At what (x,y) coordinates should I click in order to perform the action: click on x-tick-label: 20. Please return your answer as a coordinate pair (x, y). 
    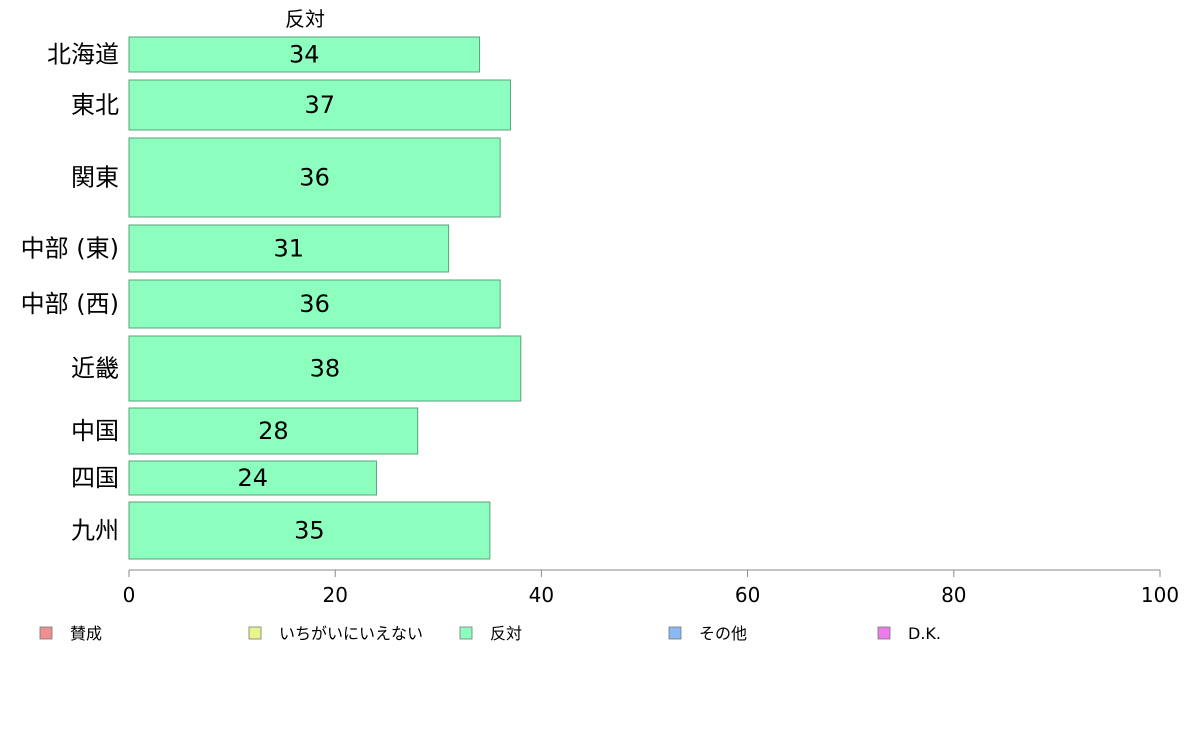
    Looking at the image, I should click on (334, 595).